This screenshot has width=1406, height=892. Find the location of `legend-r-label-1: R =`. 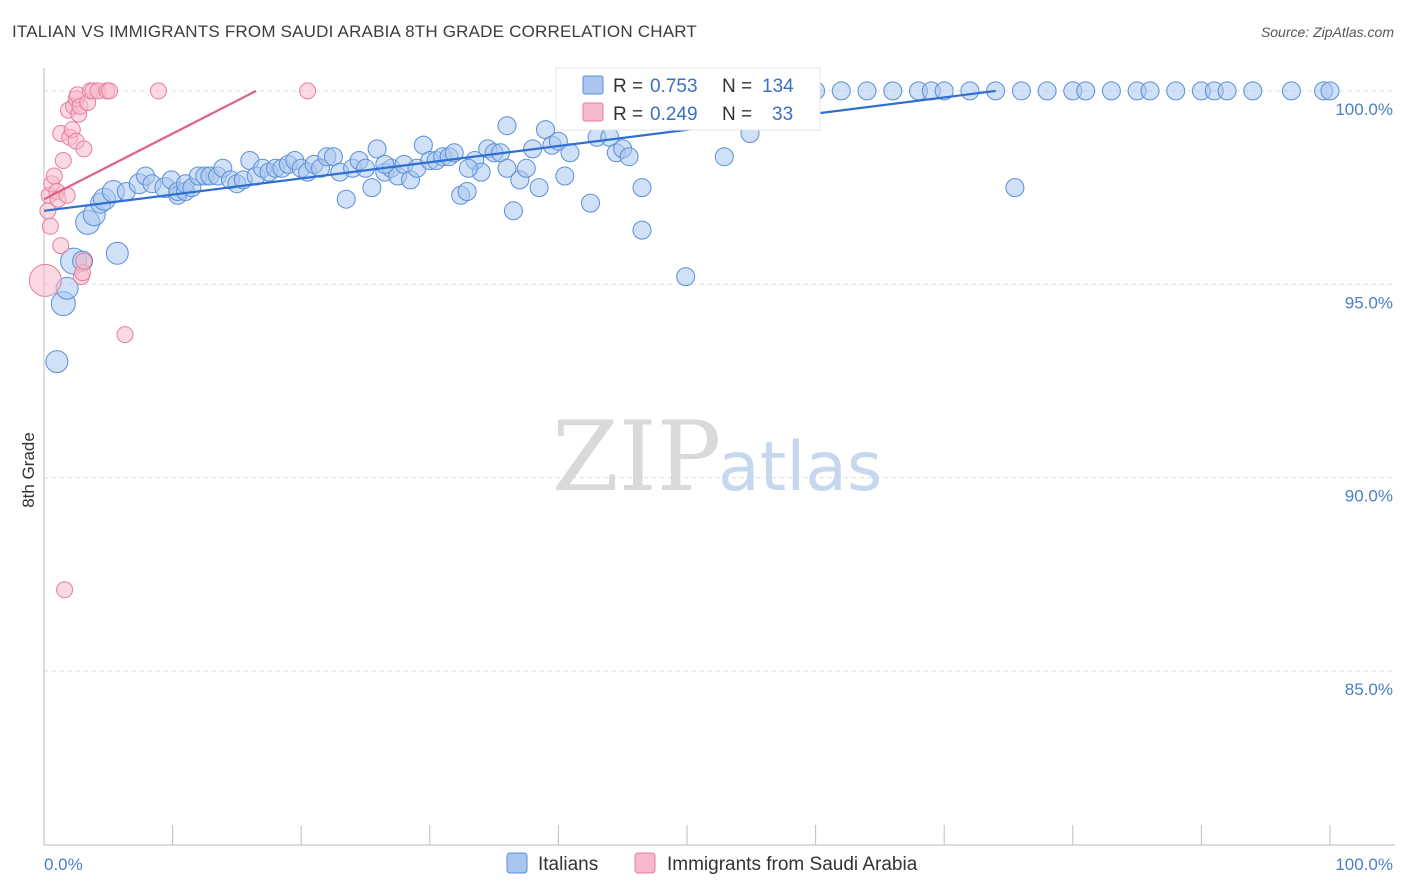

legend-r-label-1: R = is located at coordinates (628, 86).